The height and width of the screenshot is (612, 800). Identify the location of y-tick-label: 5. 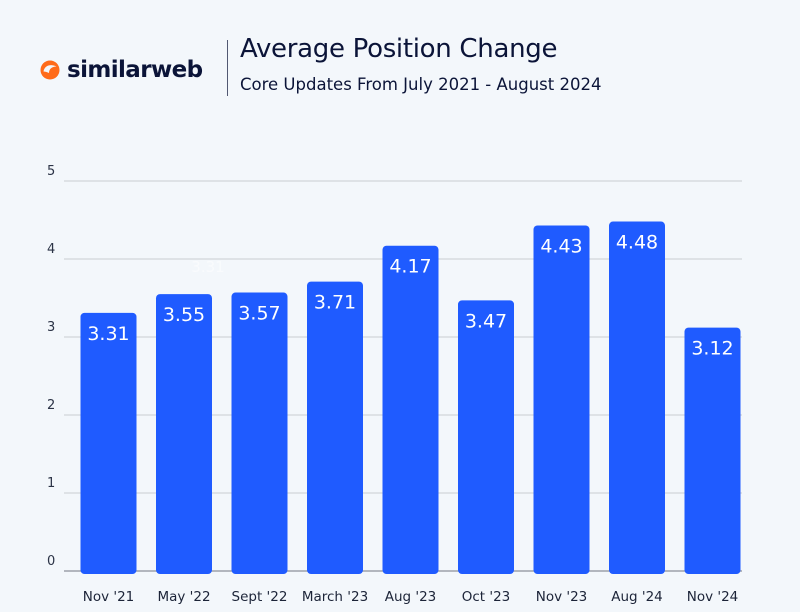
(51, 171).